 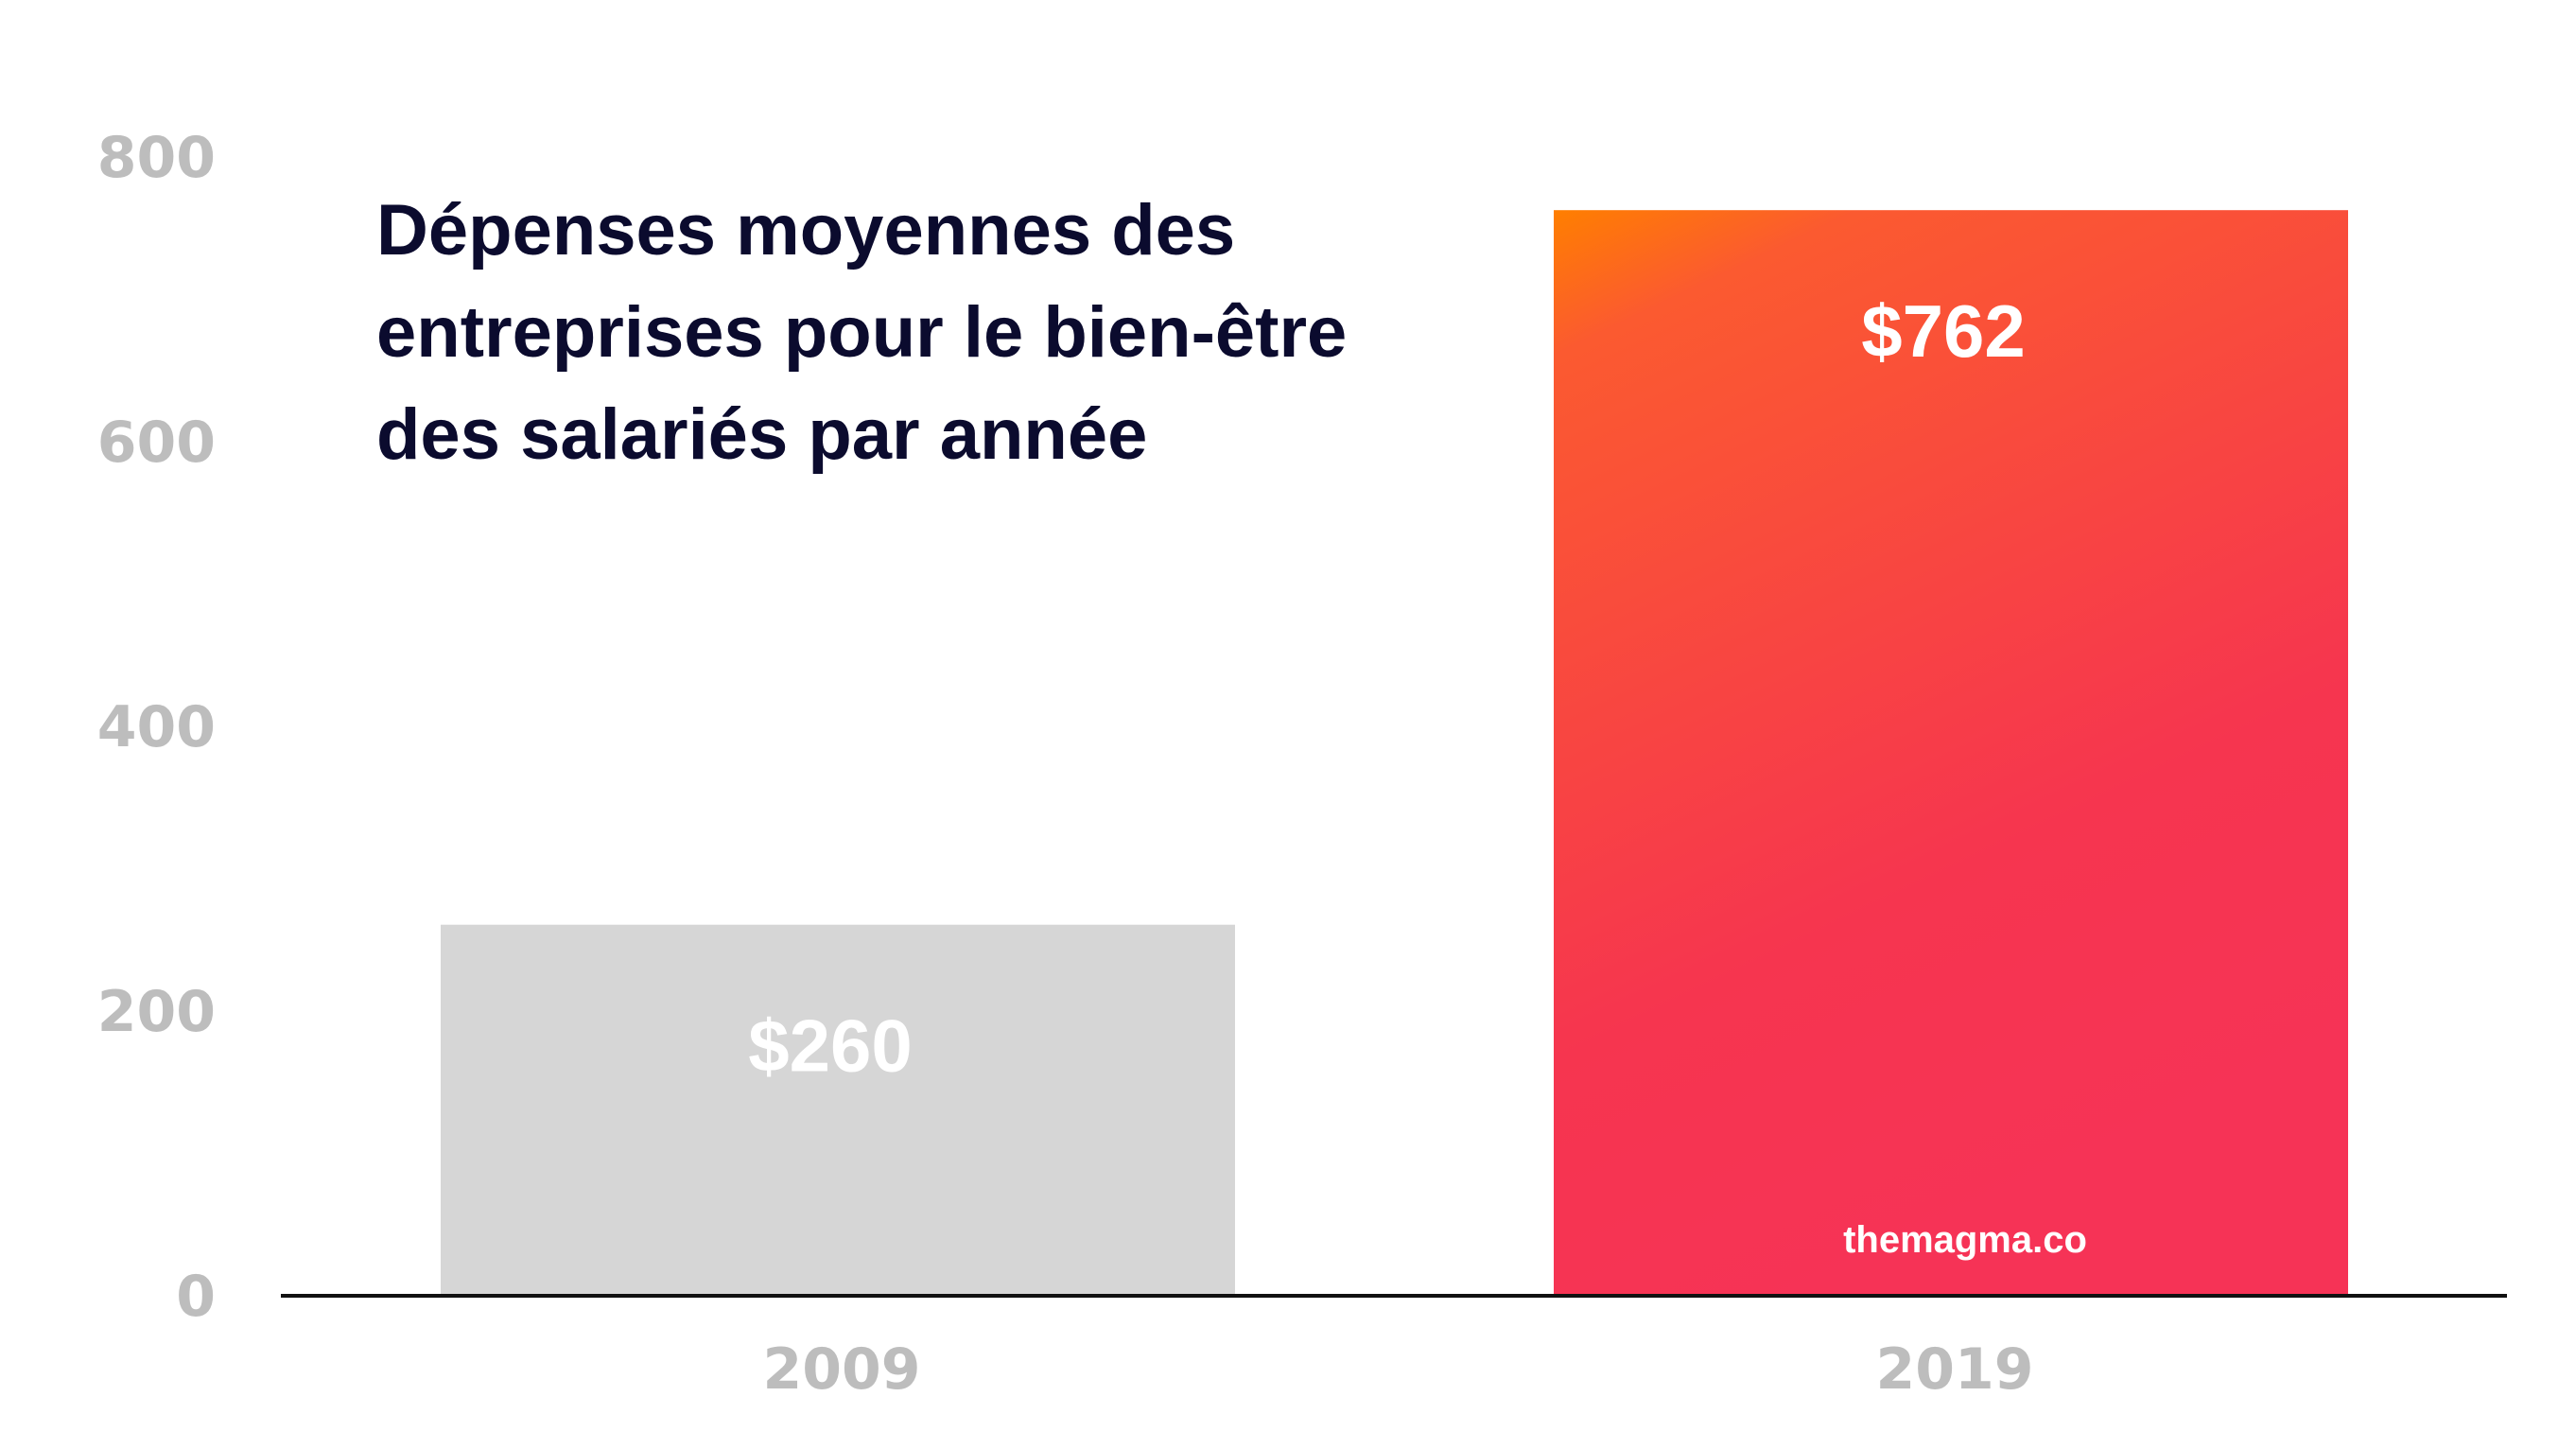 What do you see at coordinates (842, 1369) in the screenshot?
I see `x-tick-label: 2009` at bounding box center [842, 1369].